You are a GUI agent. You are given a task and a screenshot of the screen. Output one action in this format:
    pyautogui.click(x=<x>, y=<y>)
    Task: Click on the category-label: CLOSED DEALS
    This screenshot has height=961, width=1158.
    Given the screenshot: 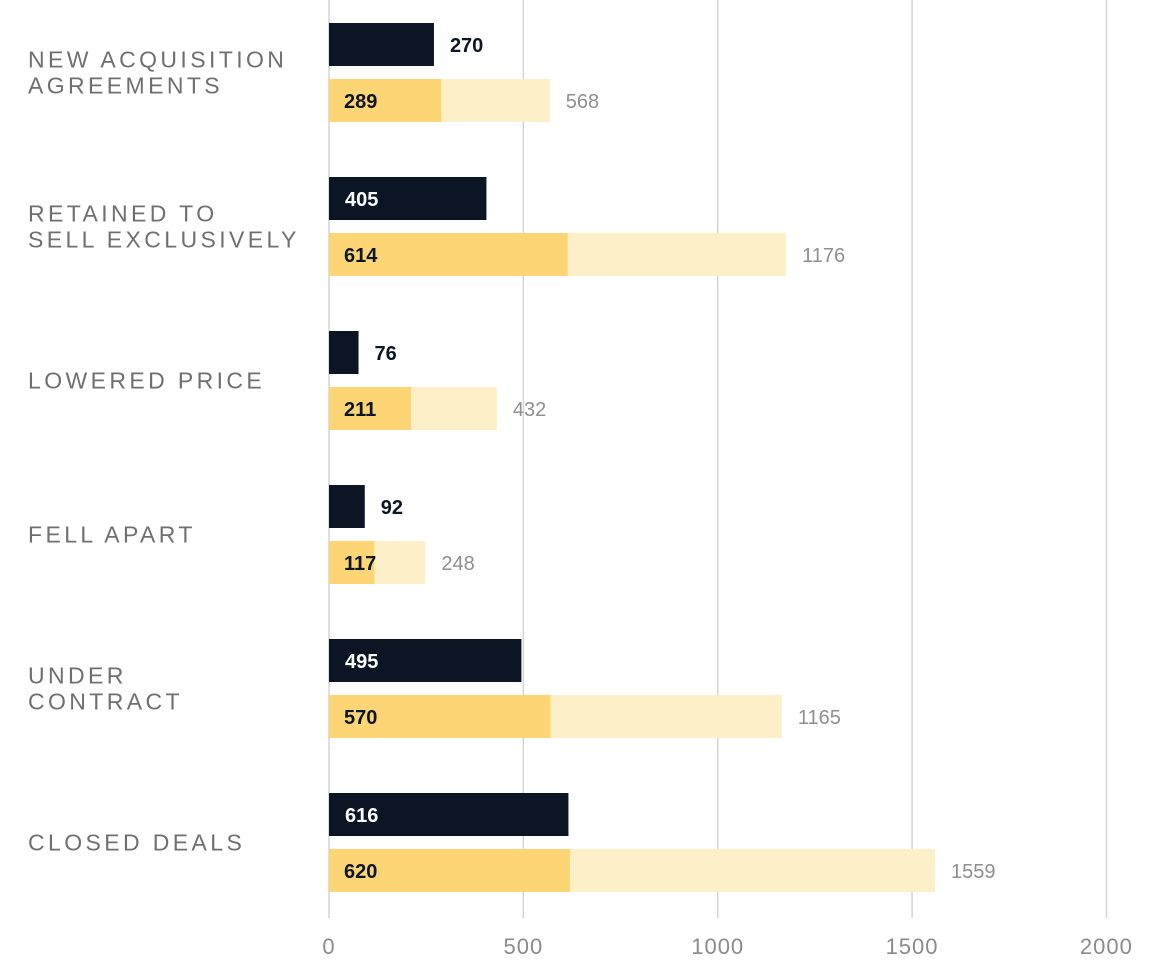 What is the action you would take?
    pyautogui.click(x=136, y=843)
    